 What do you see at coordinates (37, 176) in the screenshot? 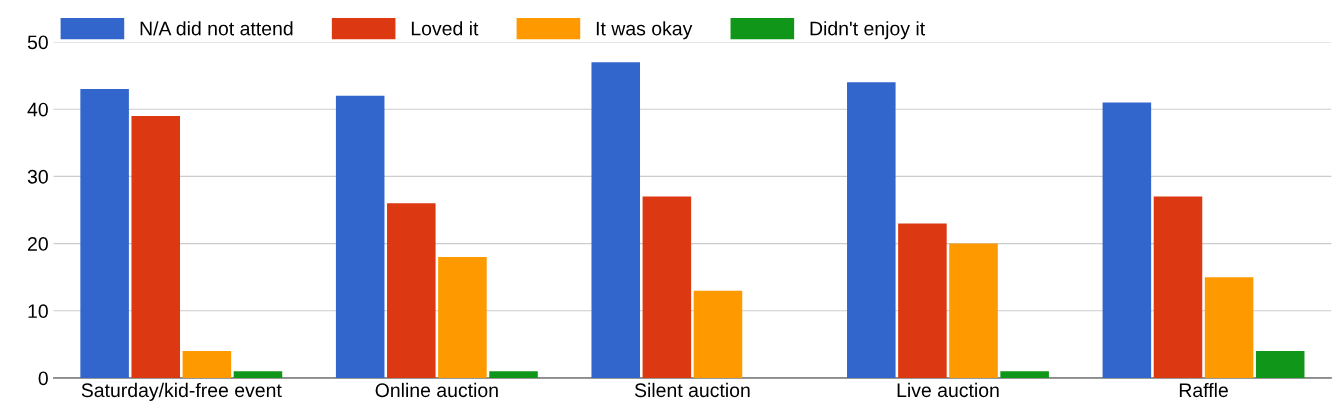
I see `y-tick-label: 30` at bounding box center [37, 176].